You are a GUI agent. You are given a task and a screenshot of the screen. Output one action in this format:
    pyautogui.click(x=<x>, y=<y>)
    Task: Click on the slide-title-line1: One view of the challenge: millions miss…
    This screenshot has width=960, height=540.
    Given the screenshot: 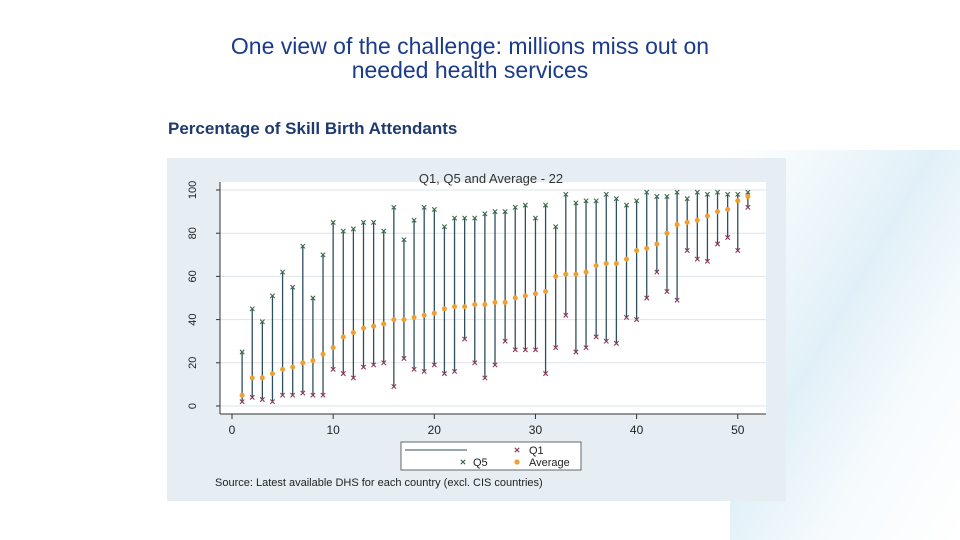 What is the action you would take?
    pyautogui.click(x=470, y=46)
    